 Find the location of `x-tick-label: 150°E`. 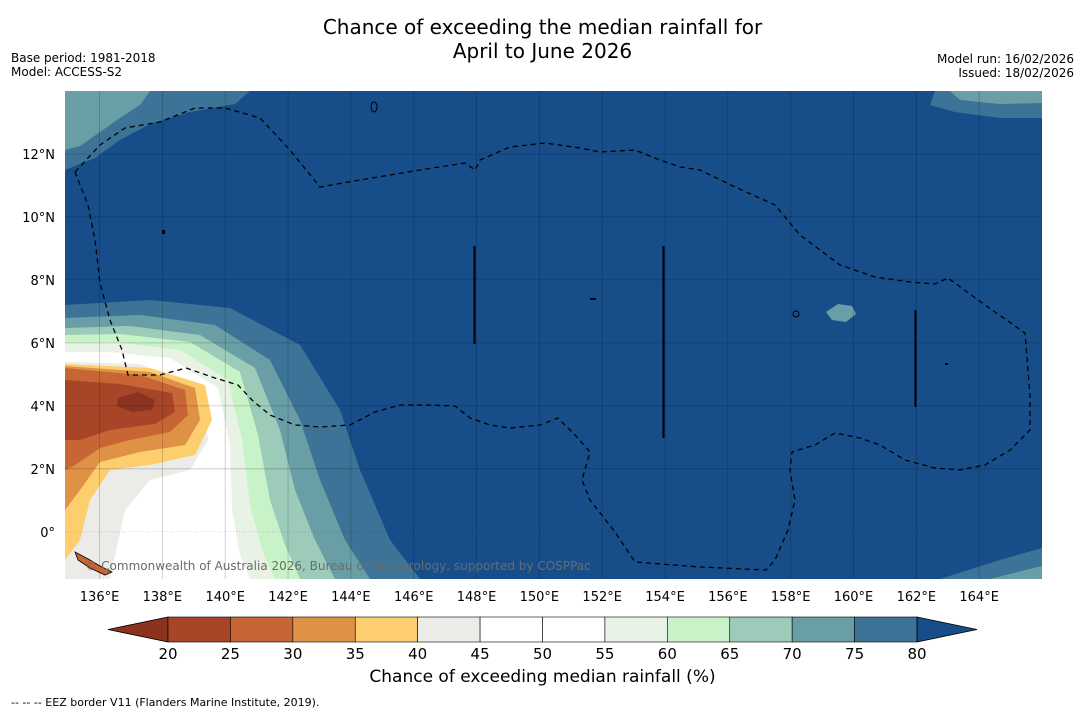

x-tick-label: 150°E is located at coordinates (540, 597).